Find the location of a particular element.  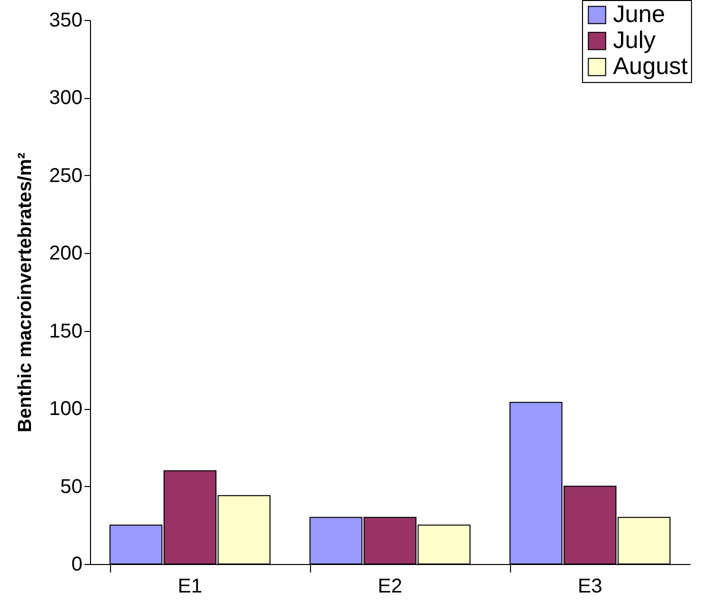

y-tick-label: 300 is located at coordinates (65, 98).